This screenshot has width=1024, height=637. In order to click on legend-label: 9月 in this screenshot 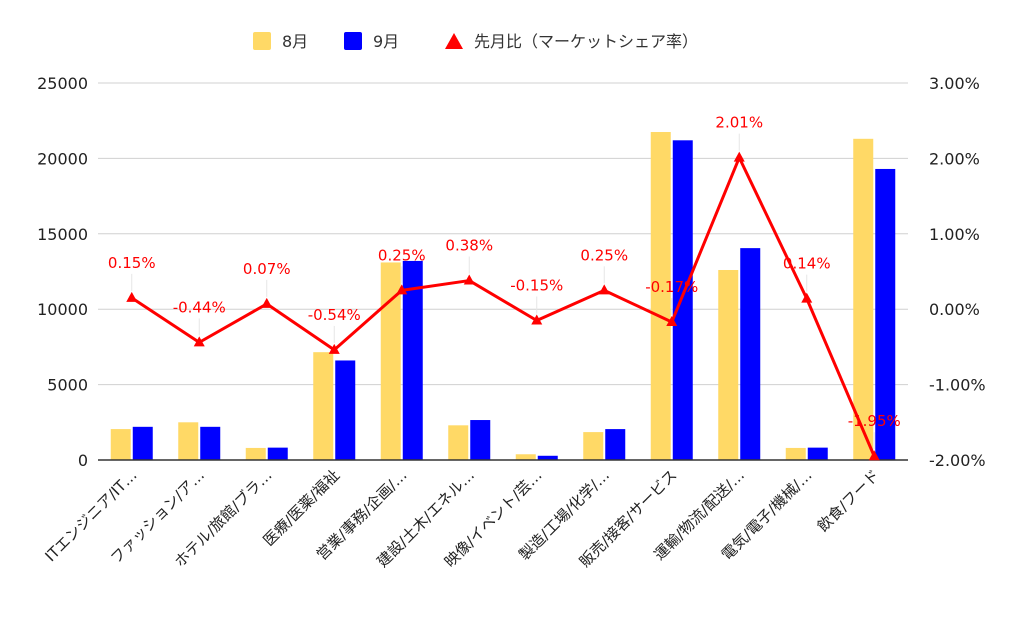, I will do `click(386, 41)`.